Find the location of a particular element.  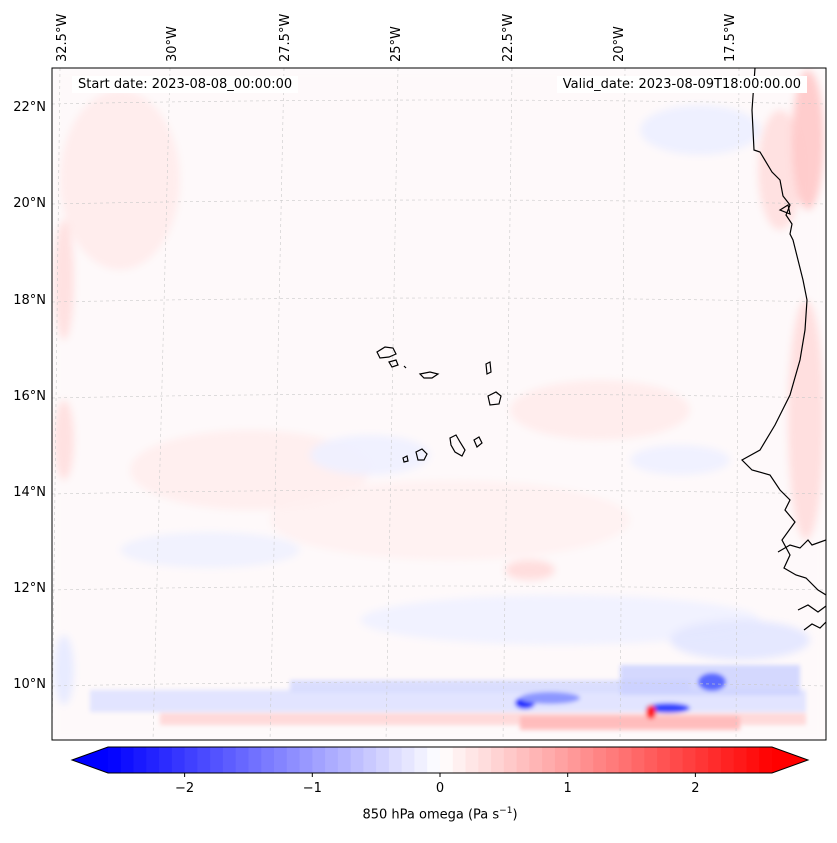

coastline is located at coordinates (783, 349).